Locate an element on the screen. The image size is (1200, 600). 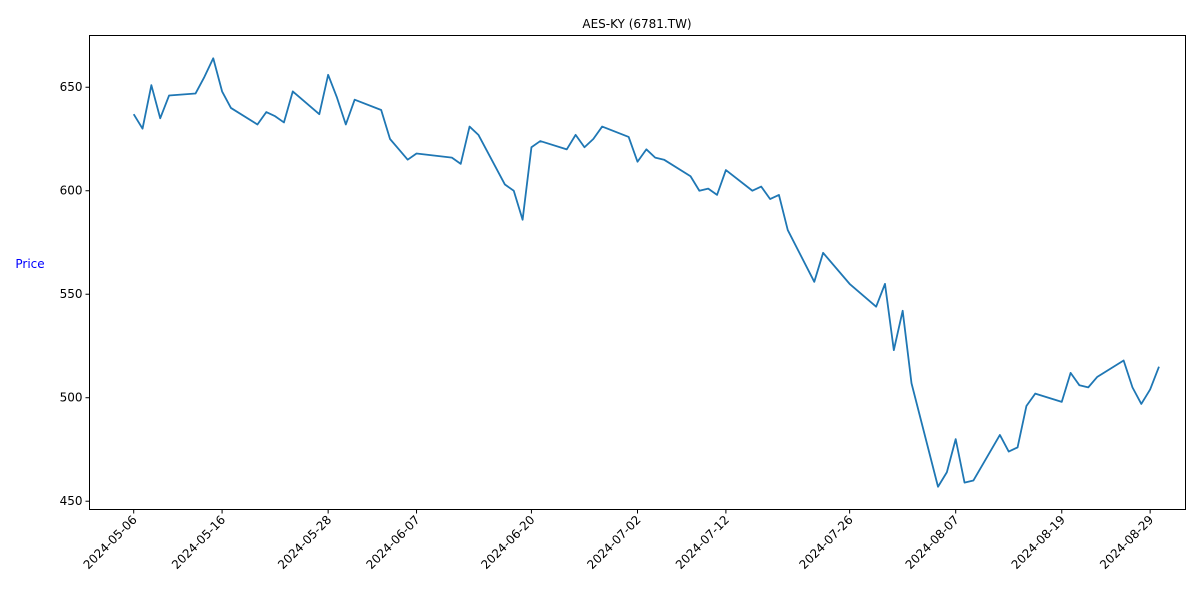
x-tick-label: 2024-05-28 is located at coordinates (304, 542).